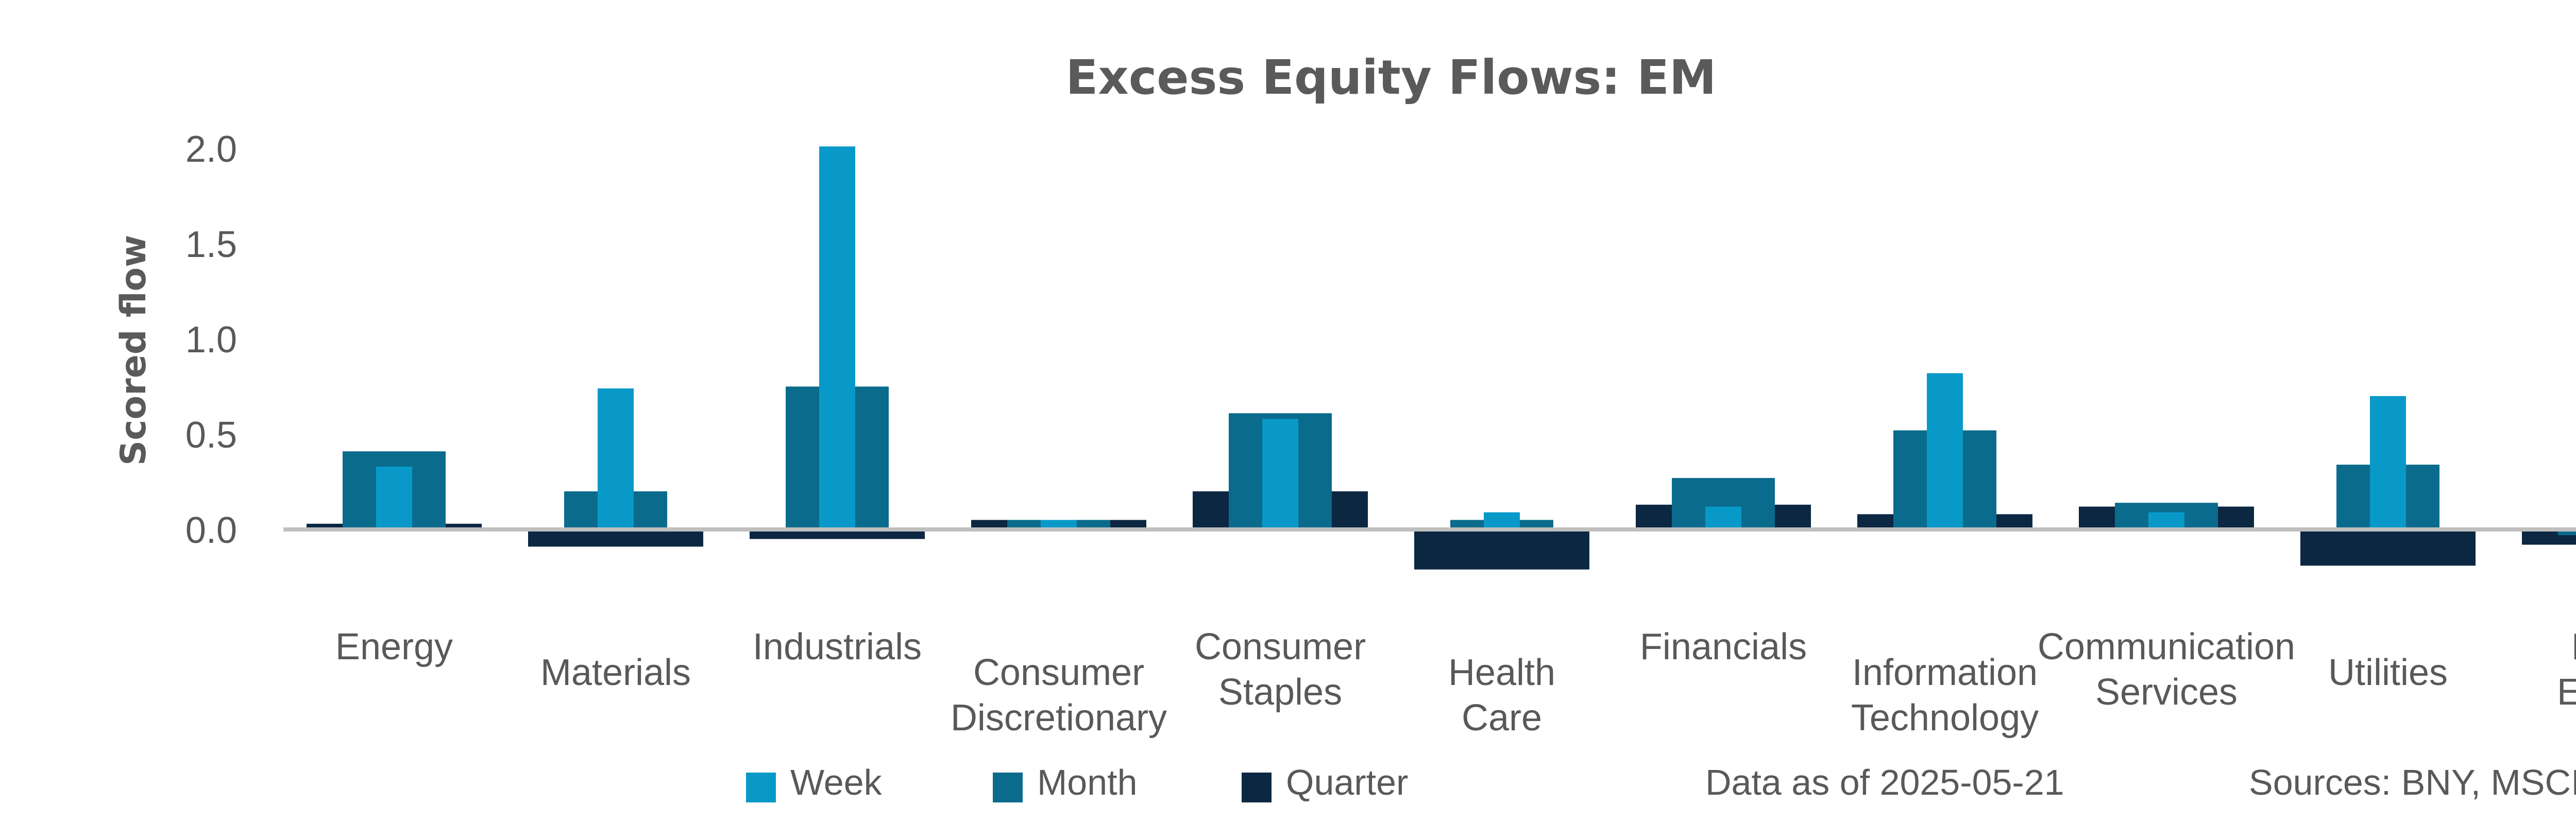 This screenshot has height=822, width=2576. What do you see at coordinates (1257, 788) in the screenshot?
I see `legend-swatch-quarter` at bounding box center [1257, 788].